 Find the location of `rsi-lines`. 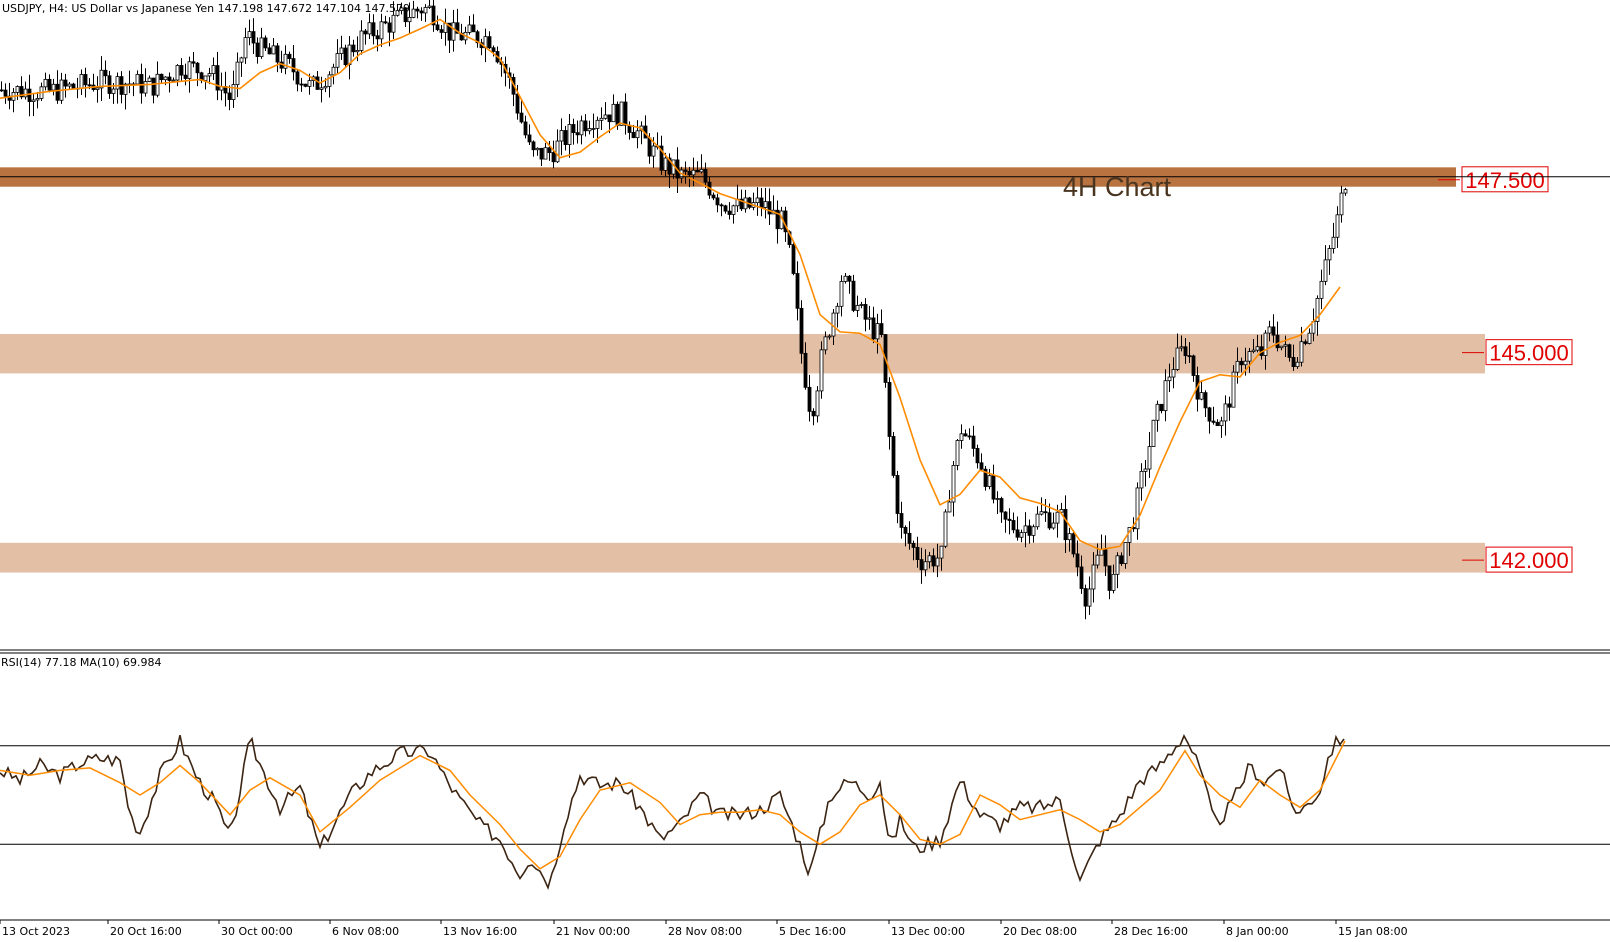

rsi-lines is located at coordinates (673, 812).